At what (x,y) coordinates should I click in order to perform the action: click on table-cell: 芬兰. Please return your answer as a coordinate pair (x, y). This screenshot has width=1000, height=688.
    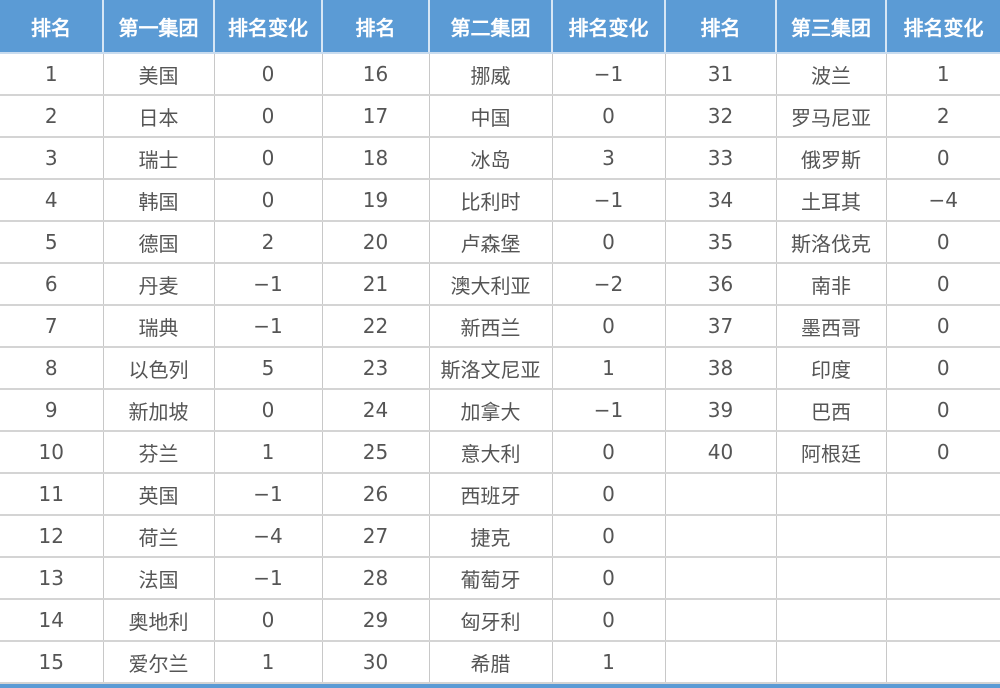
    Looking at the image, I should click on (158, 452).